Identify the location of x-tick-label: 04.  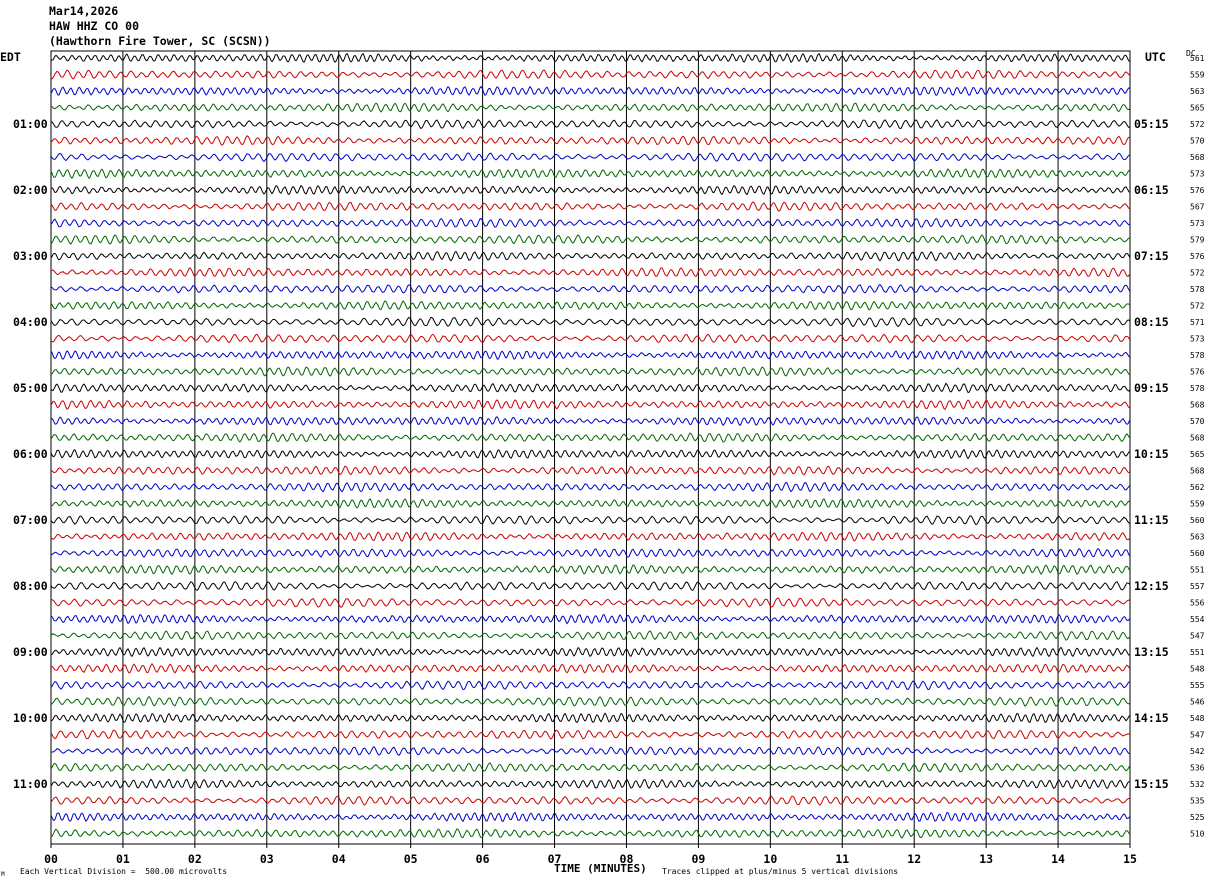
(339, 859).